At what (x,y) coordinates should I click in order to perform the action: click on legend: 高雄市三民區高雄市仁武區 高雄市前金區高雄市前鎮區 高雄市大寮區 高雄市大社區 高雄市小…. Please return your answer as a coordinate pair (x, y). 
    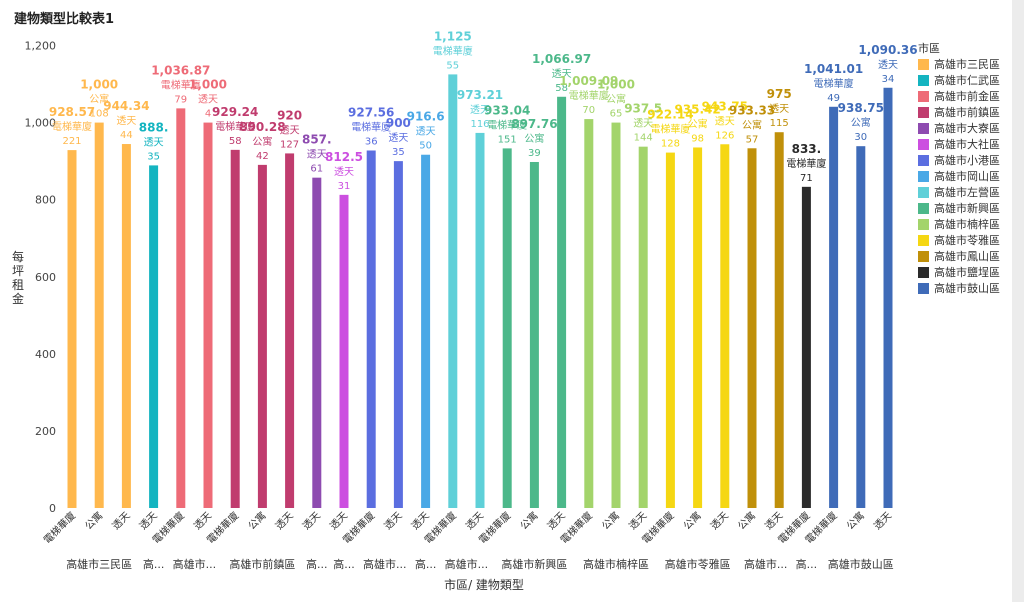
    Looking at the image, I should click on (959, 176).